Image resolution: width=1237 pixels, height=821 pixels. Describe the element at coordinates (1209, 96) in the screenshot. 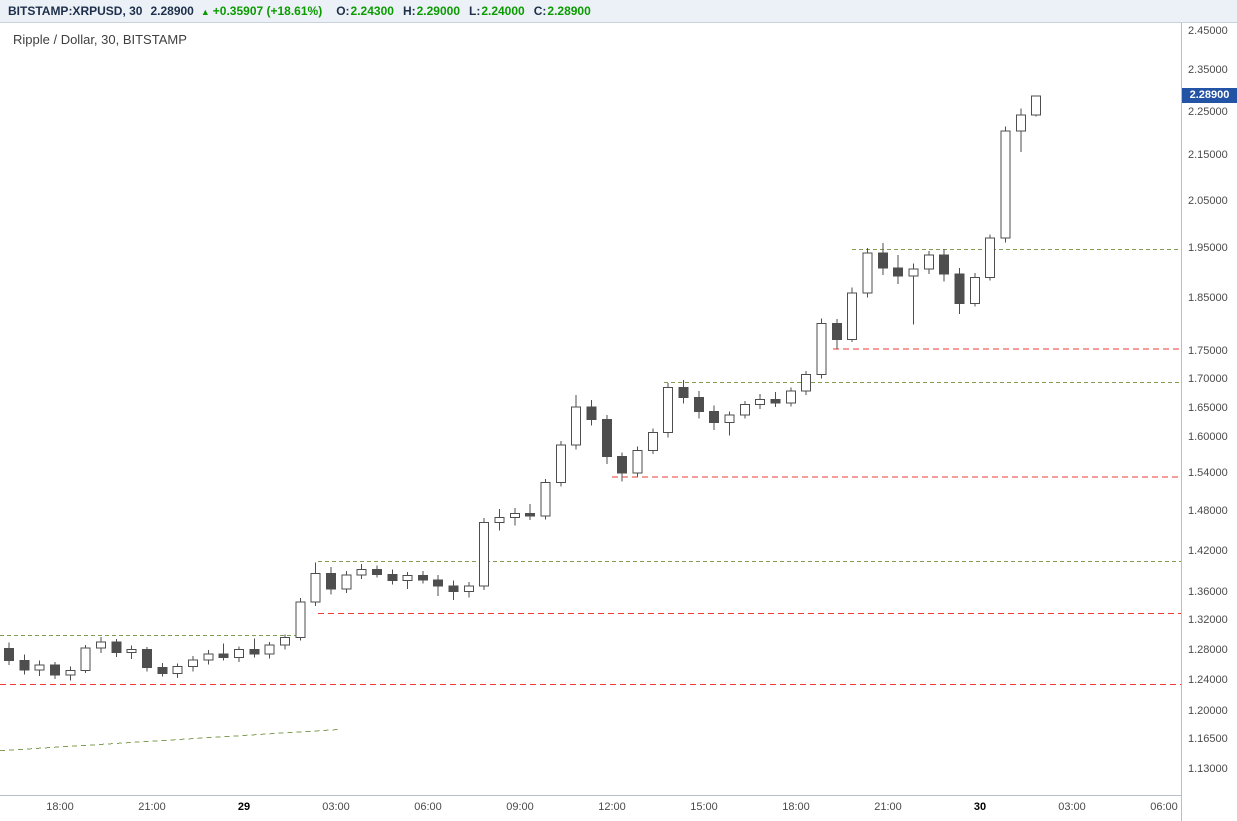

I see `current-price-badge: 2.28900` at that location.